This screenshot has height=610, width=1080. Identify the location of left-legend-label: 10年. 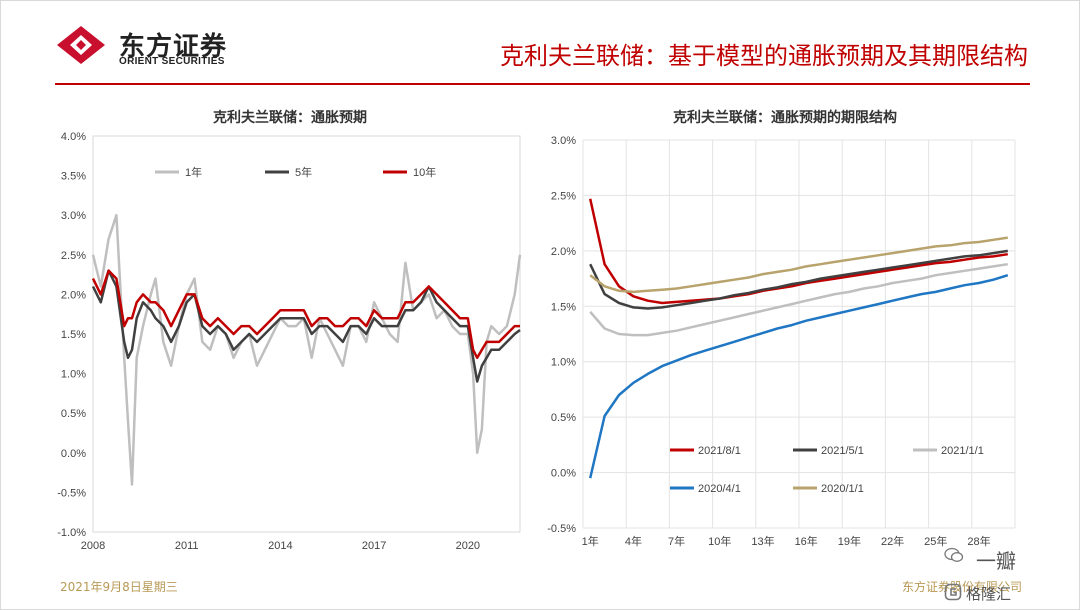
(424, 172).